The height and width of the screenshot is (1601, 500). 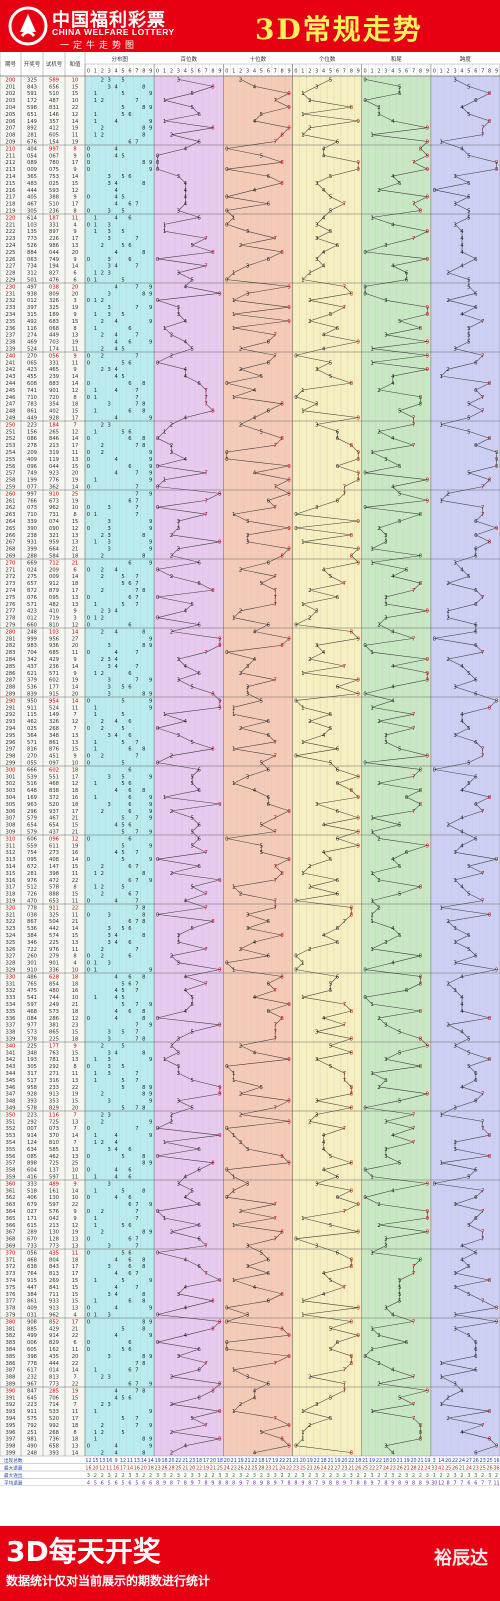 I want to click on hundreds-mark-132: 4, so click(x=186, y=991).